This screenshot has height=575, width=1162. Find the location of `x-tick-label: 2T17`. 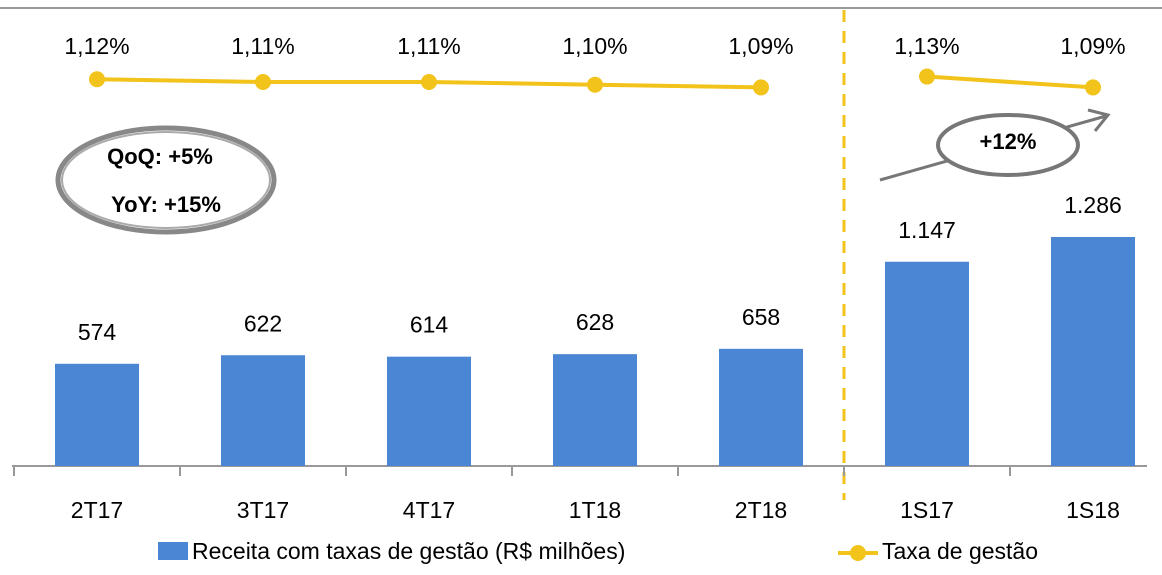

x-tick-label: 2T17 is located at coordinates (97, 510).